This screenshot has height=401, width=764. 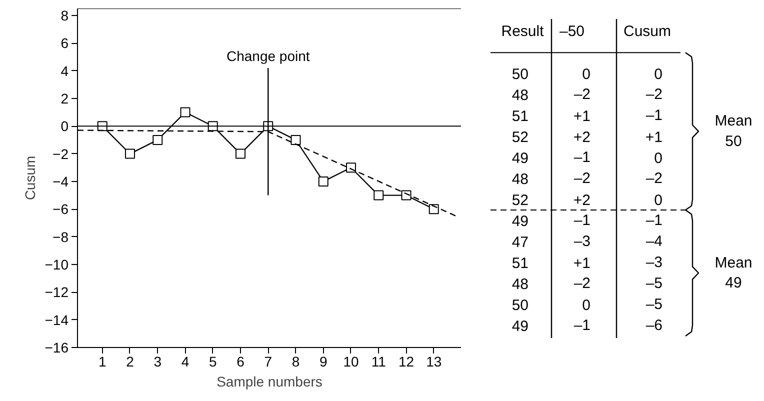 What do you see at coordinates (520, 242) in the screenshot?
I see `text: 47` at bounding box center [520, 242].